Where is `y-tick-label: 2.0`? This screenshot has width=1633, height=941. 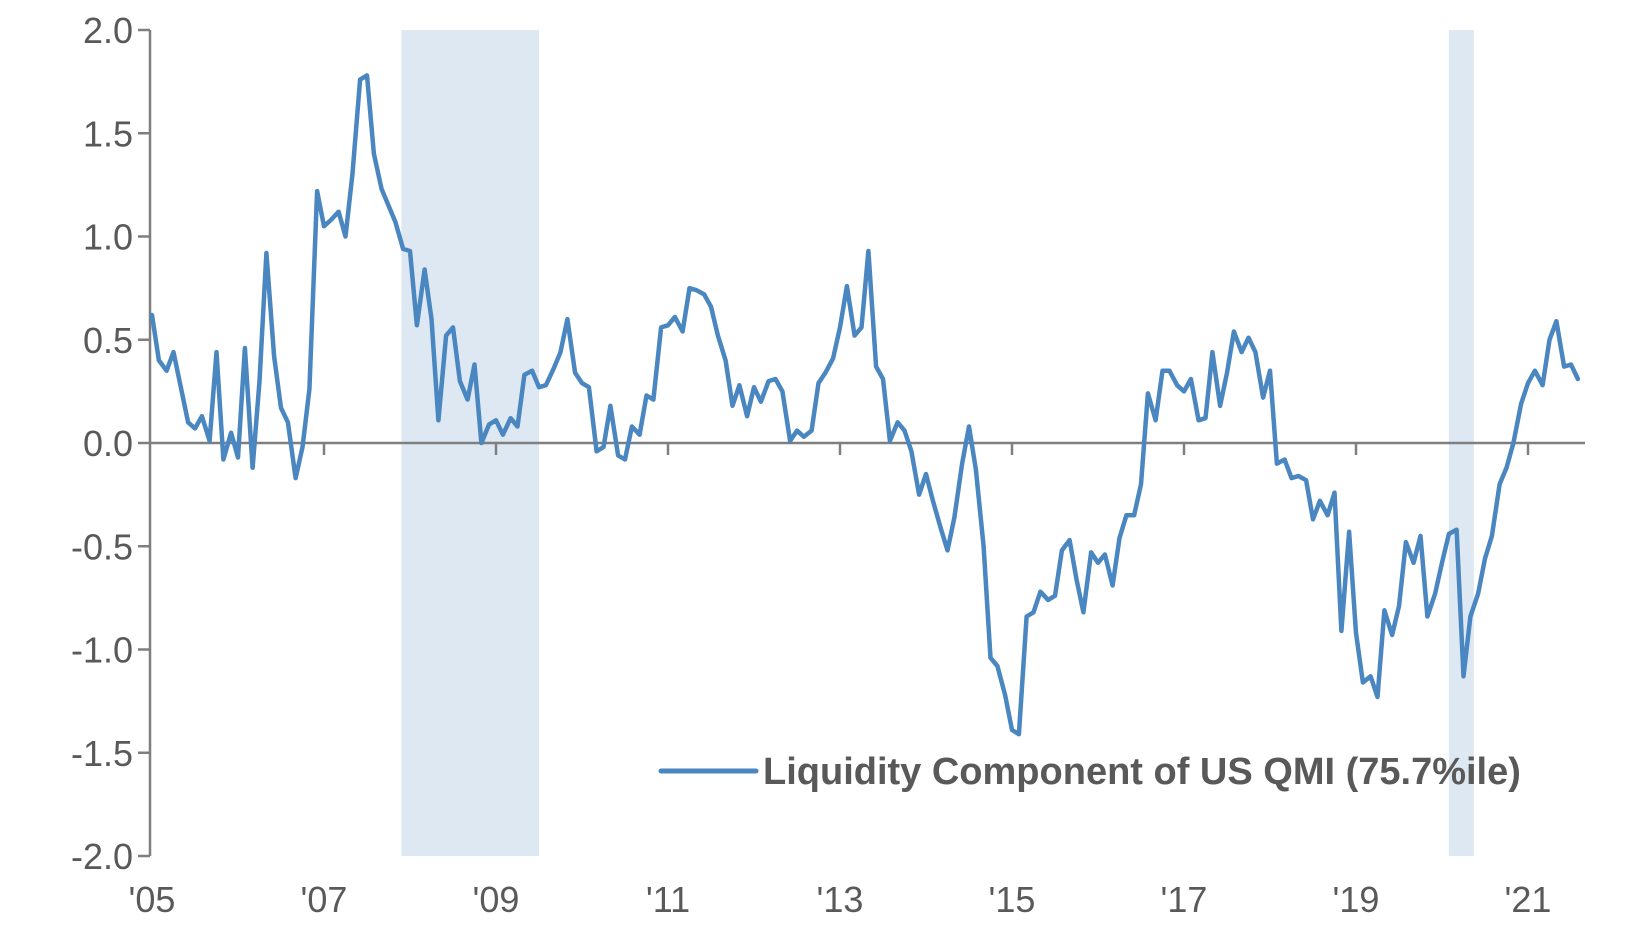
y-tick-label: 2.0 is located at coordinates (108, 30).